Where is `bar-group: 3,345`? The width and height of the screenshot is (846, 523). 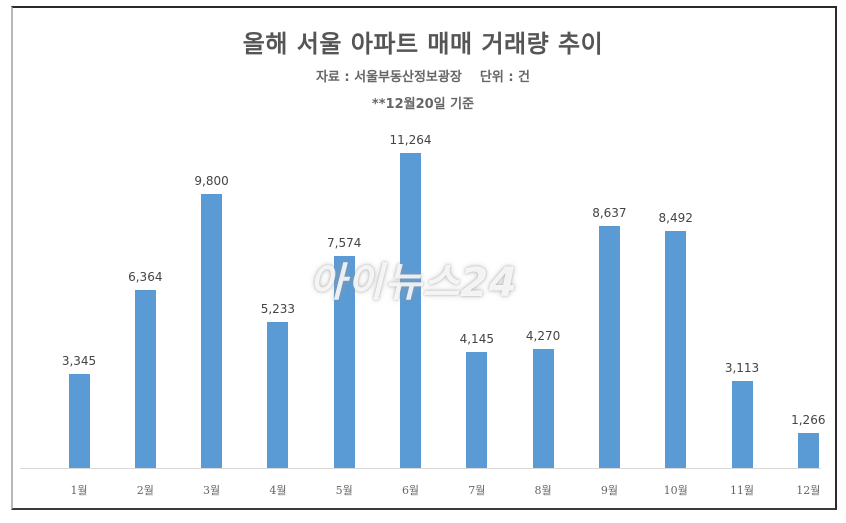 bar-group: 3,345 is located at coordinates (79, 294).